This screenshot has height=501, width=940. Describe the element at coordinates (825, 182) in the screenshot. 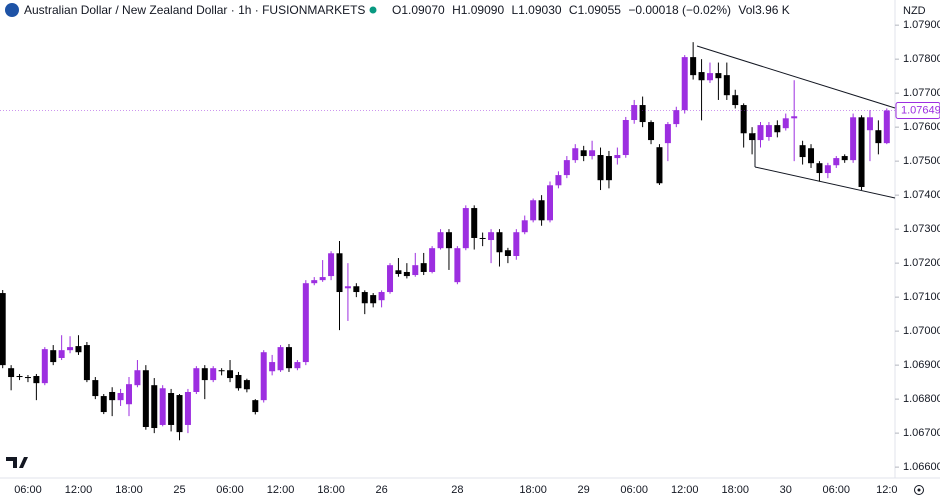

I see `trendline-lower` at that location.